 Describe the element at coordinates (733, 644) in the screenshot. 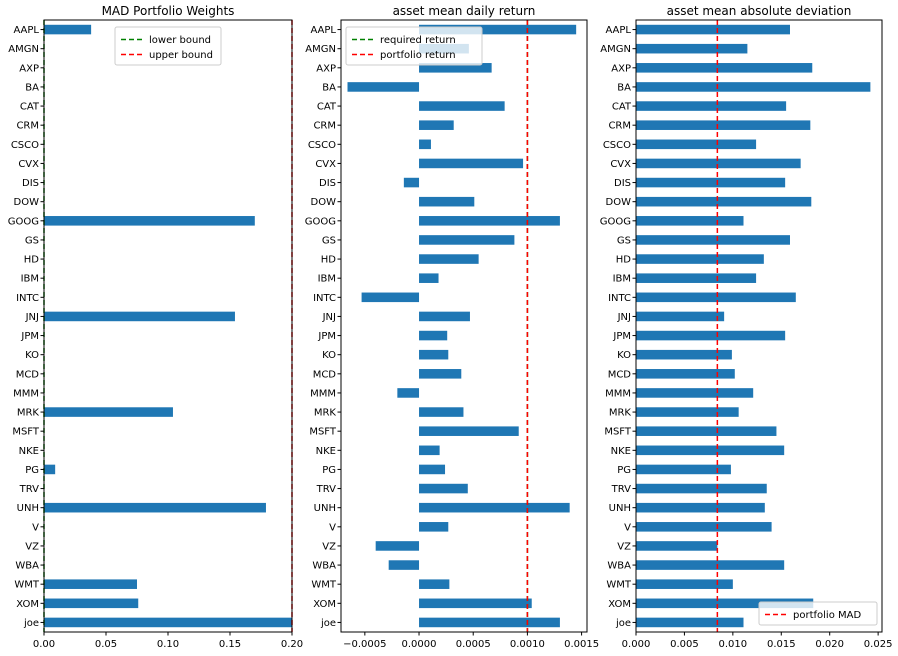

I see `x-tick-label: 0.010` at that location.